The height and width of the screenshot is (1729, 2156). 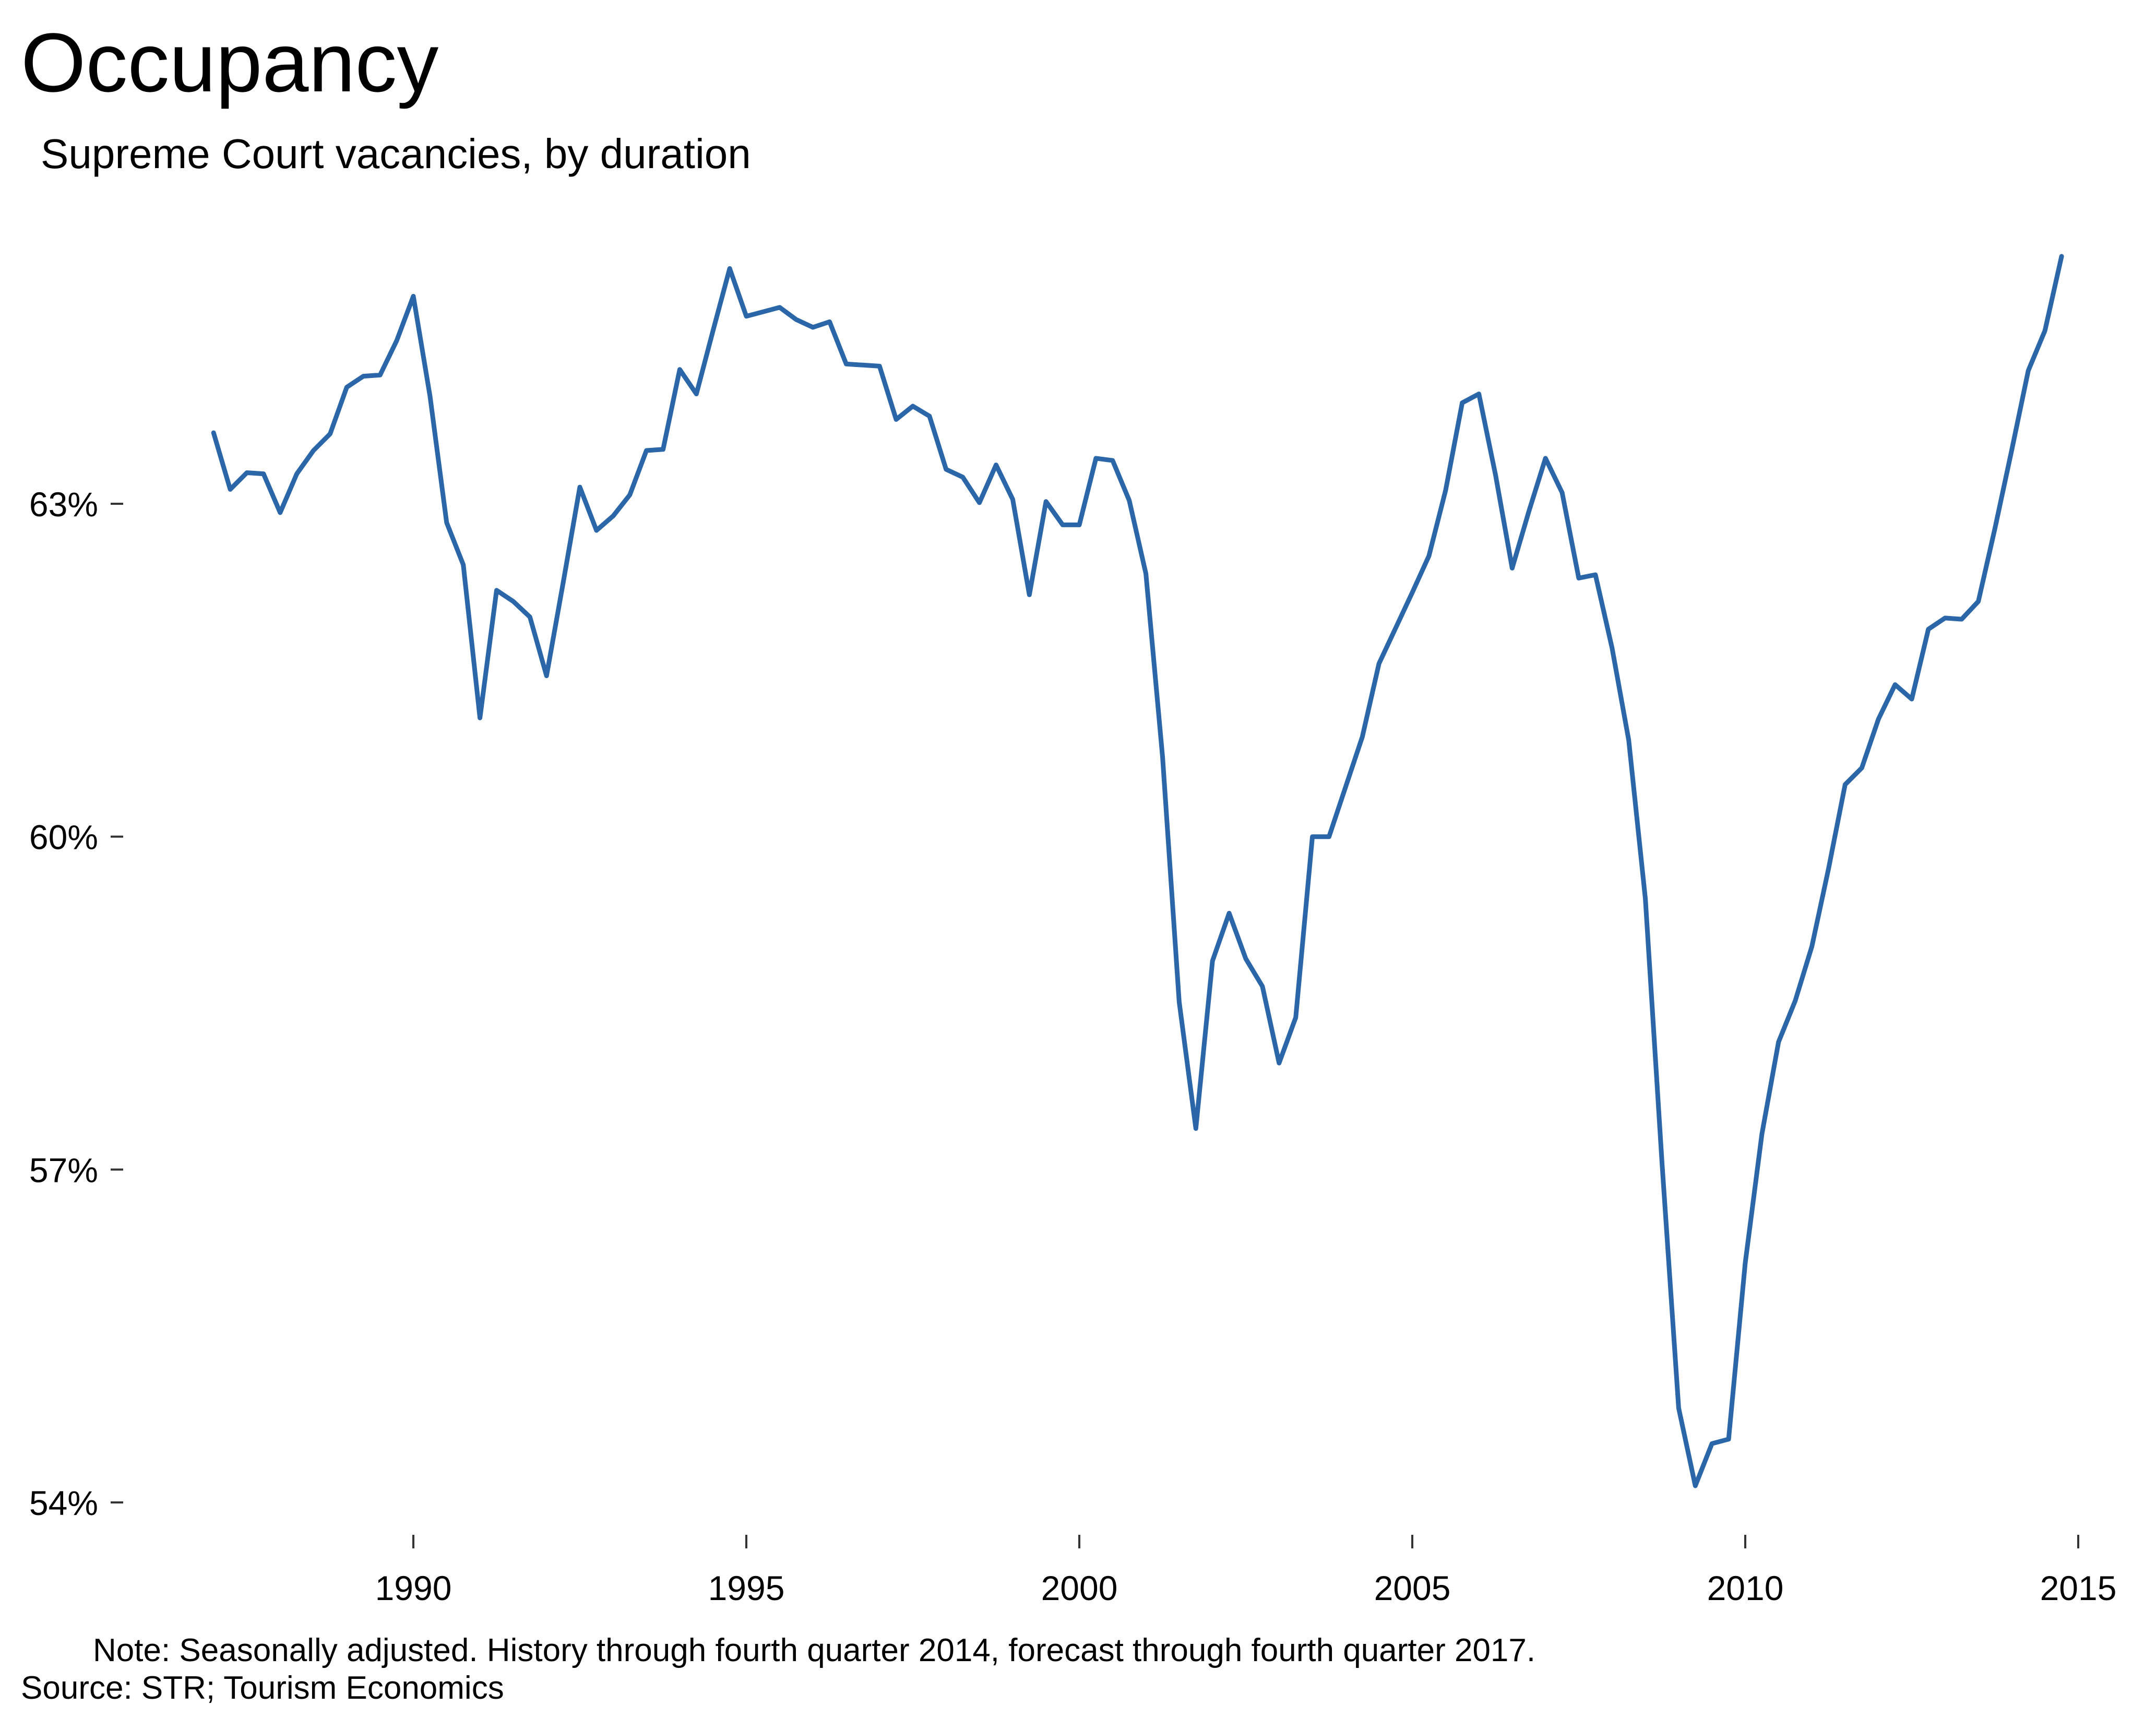 What do you see at coordinates (396, 154) in the screenshot?
I see `chart-subtitle: Supreme Court vacancies, by duration` at bounding box center [396, 154].